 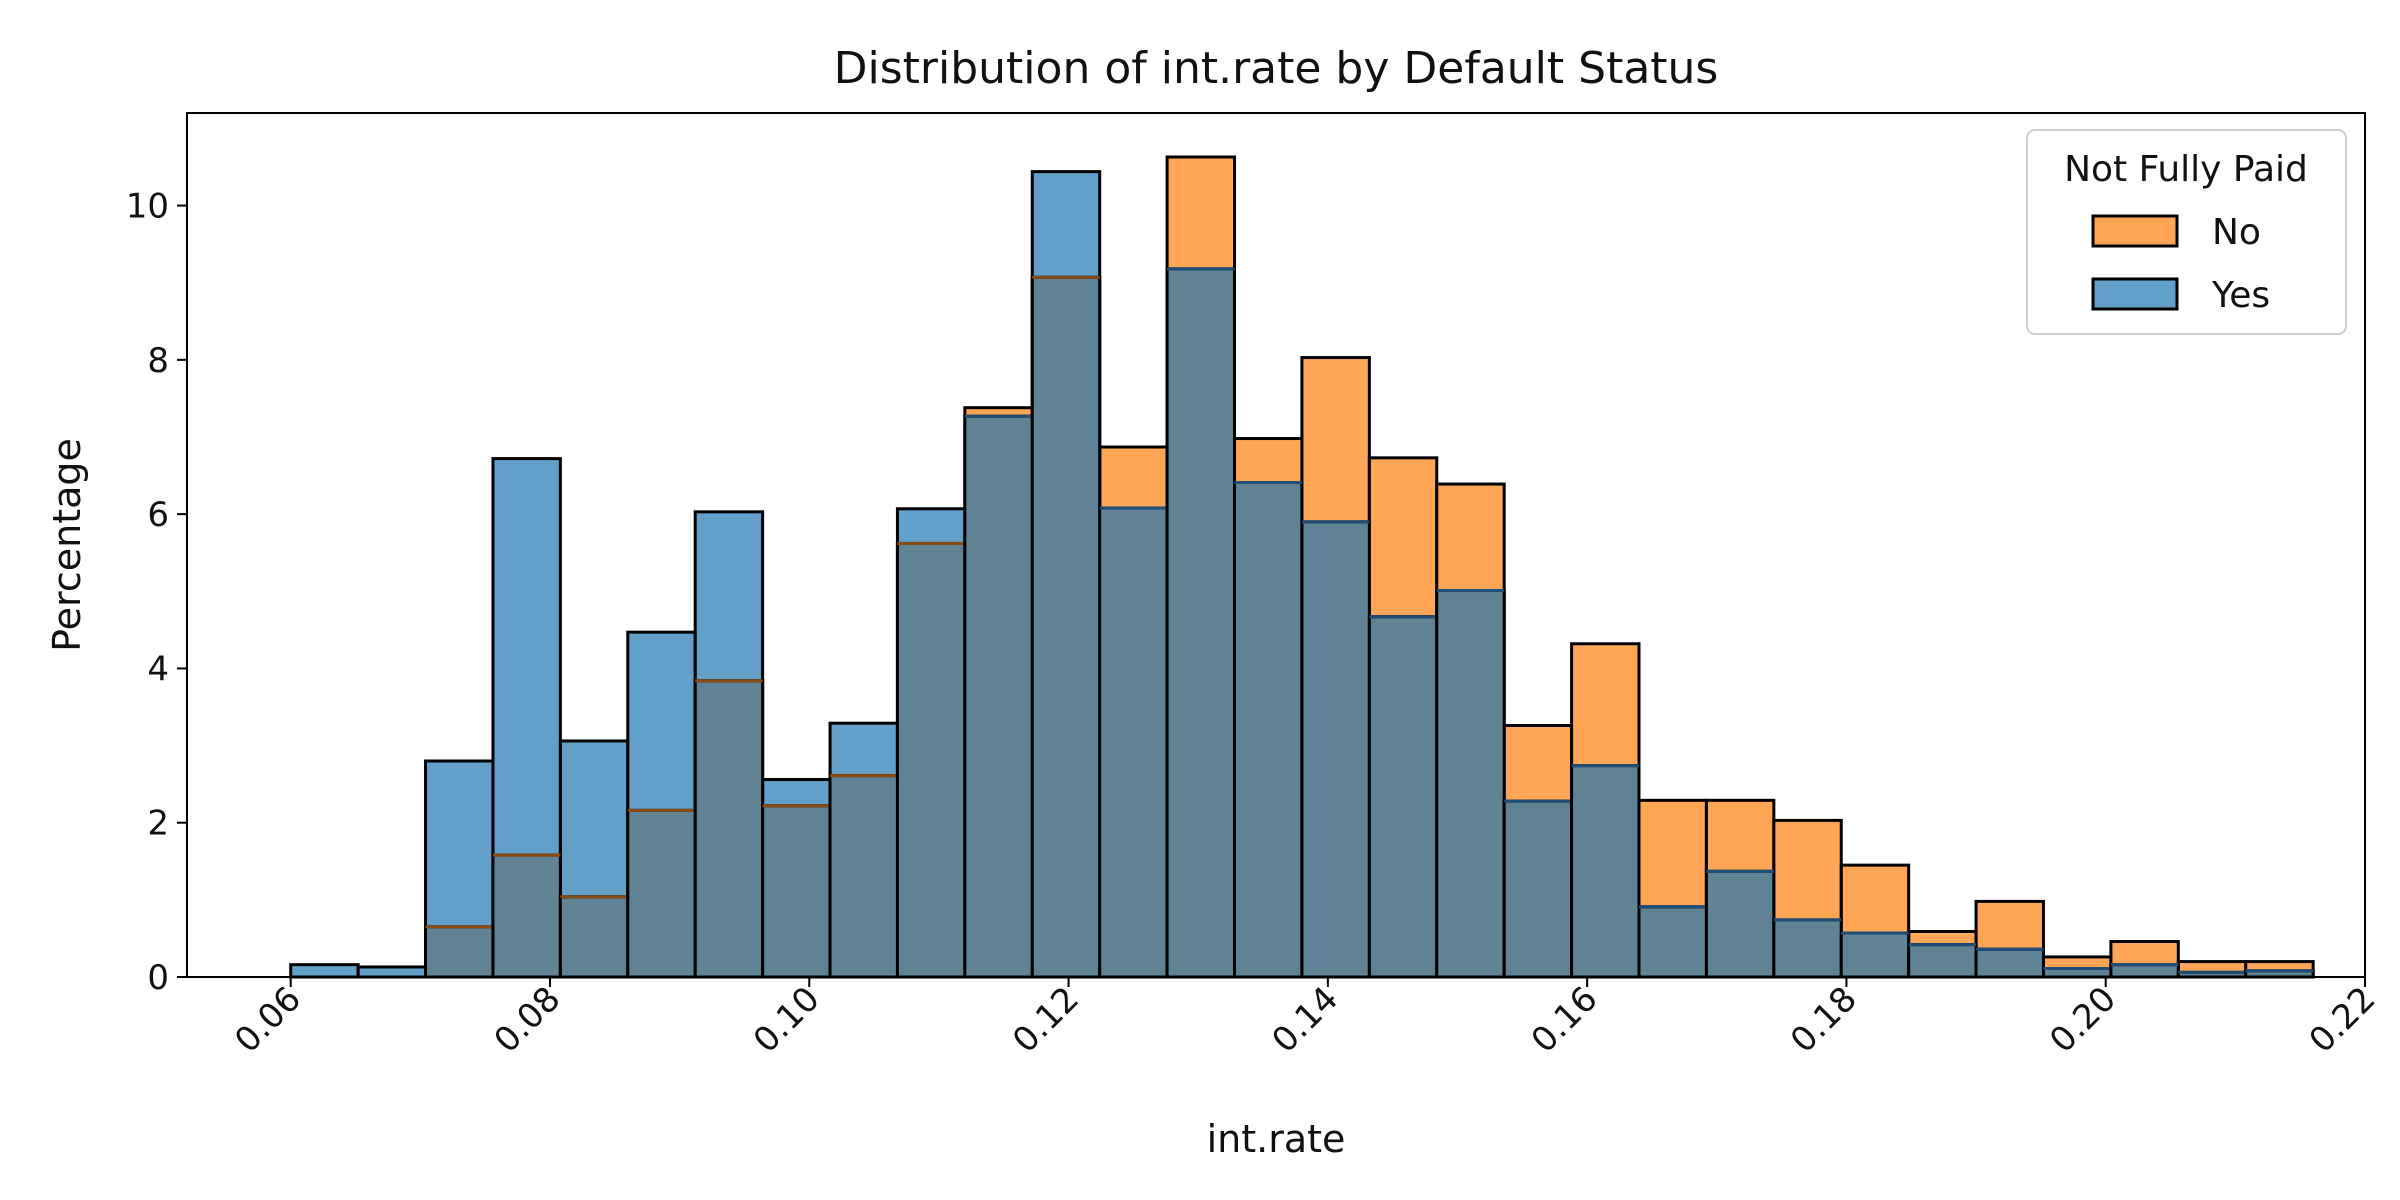 I want to click on y-tick-label: 2, so click(x=158, y=824).